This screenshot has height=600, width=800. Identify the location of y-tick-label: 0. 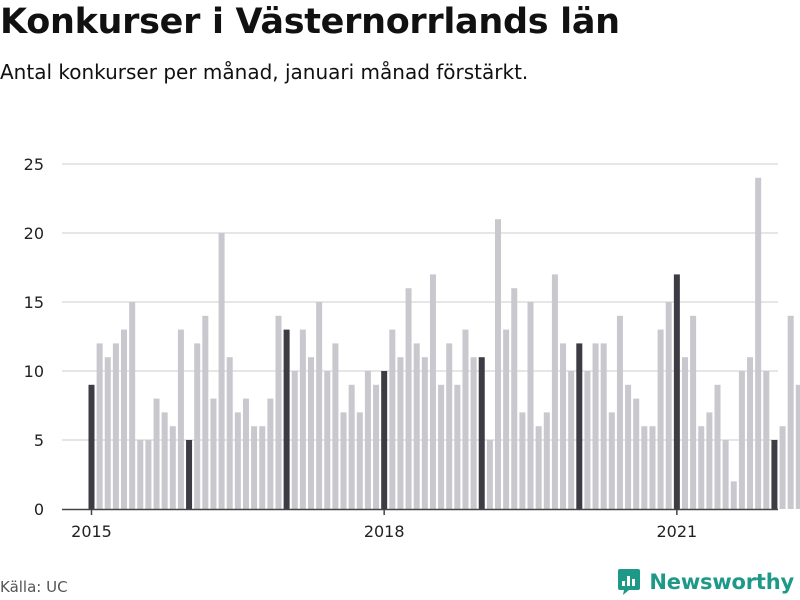
(39, 509).